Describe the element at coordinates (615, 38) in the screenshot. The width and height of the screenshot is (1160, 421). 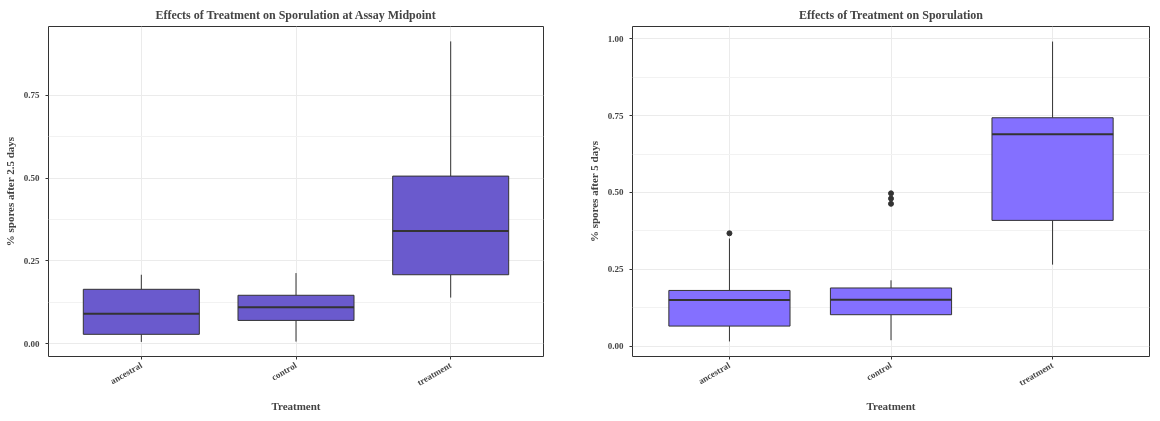
I see `y-tick-label: 1.00` at that location.